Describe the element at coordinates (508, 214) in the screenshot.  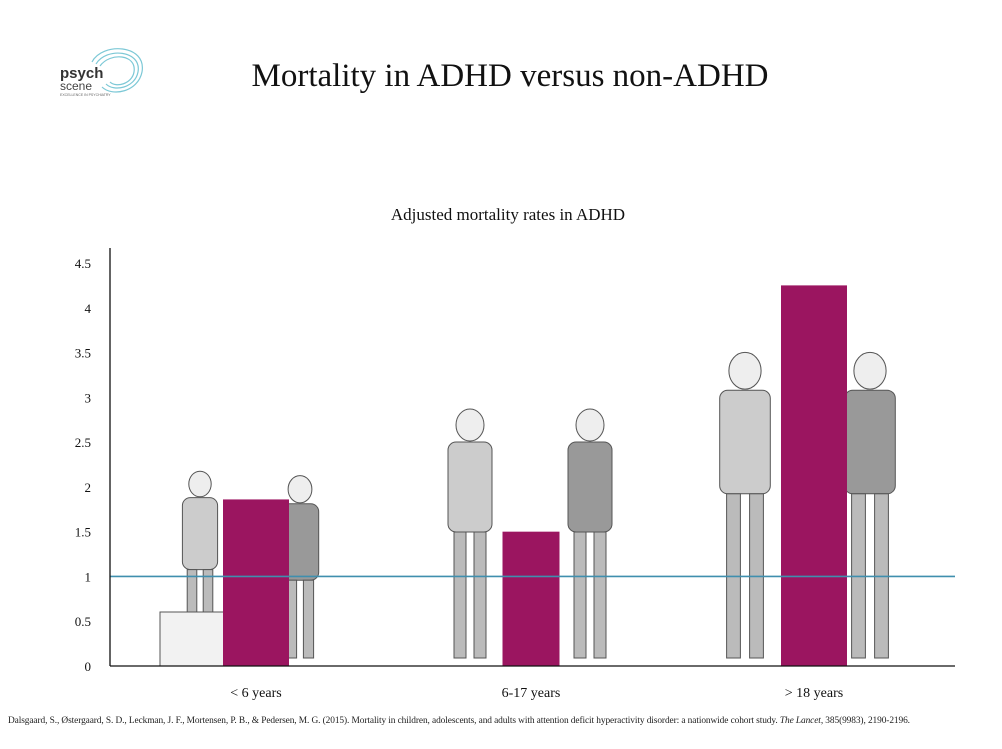
I see `chart-title: Adjusted mortality rates in ADHD` at that location.